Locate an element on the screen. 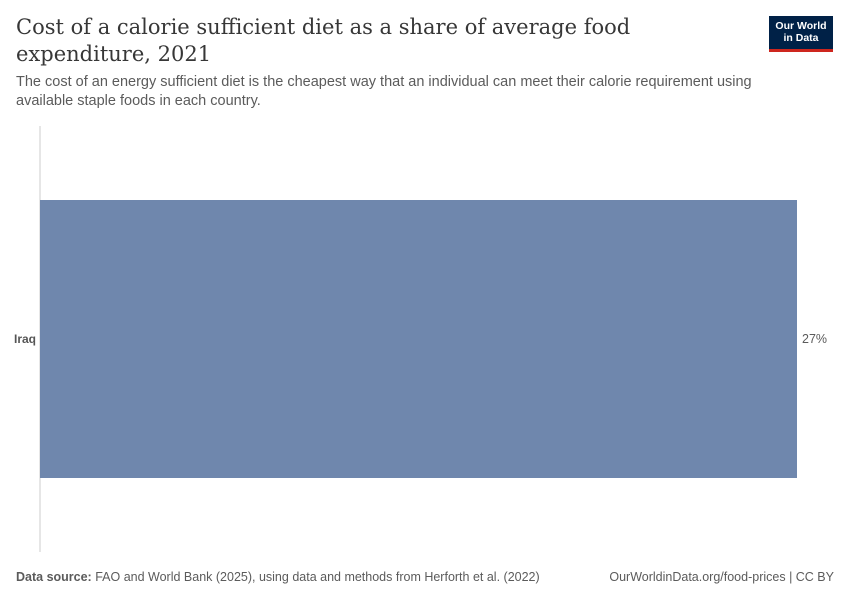 The image size is (850, 600). logo-line-2: in Data is located at coordinates (801, 38).